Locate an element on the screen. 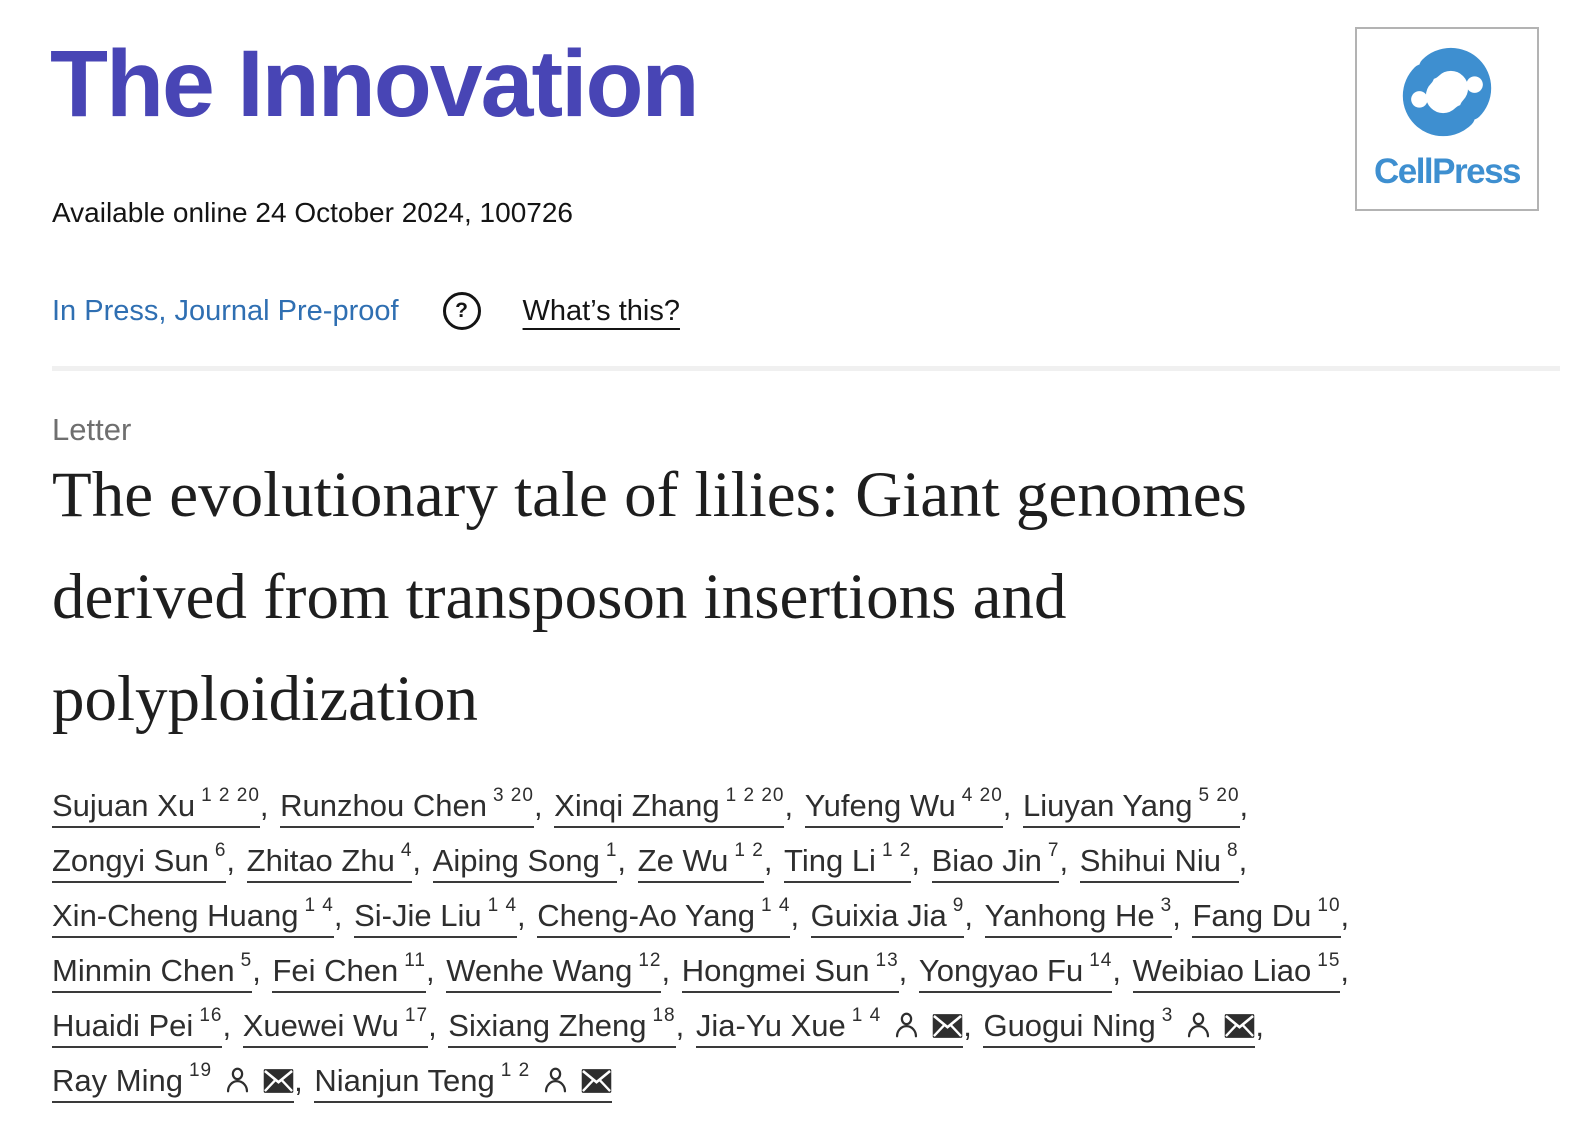 The image size is (1578, 1132). author-name: Cheng-Ao Yang is located at coordinates (646, 915).